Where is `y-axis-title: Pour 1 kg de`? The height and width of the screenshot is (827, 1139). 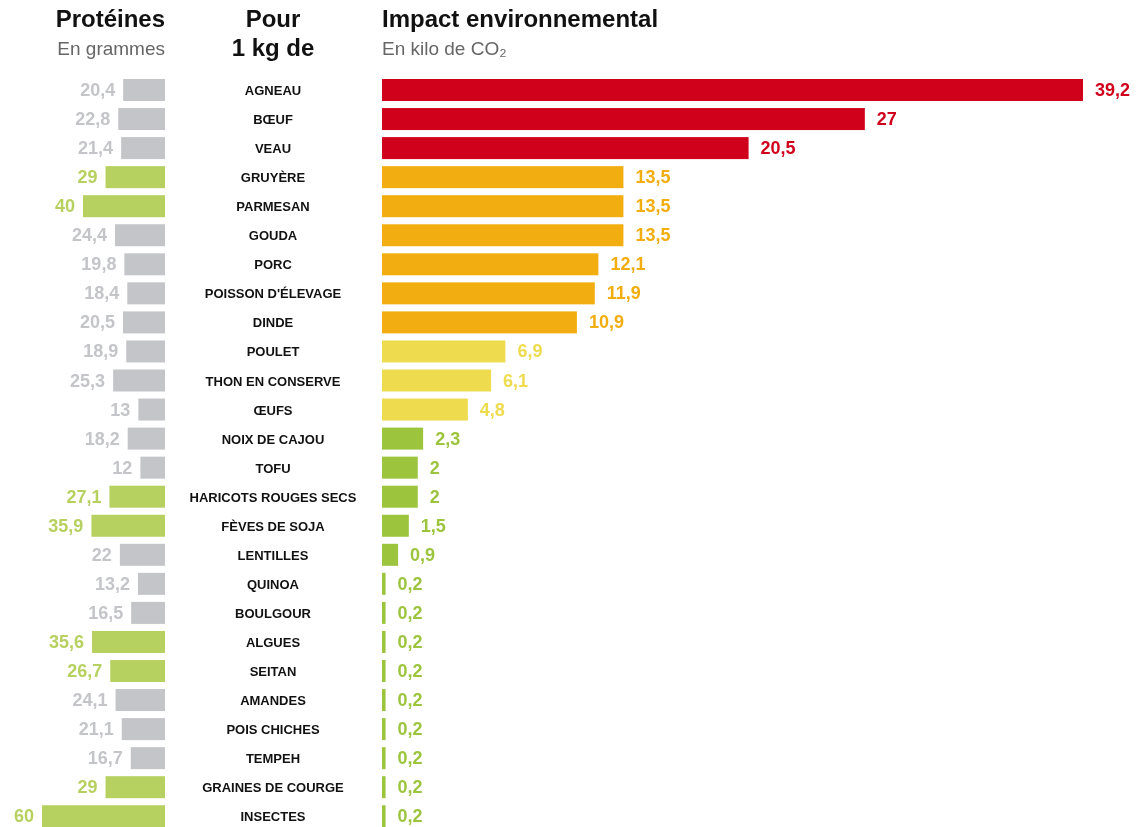
y-axis-title: Pour 1 kg de is located at coordinates (273, 33).